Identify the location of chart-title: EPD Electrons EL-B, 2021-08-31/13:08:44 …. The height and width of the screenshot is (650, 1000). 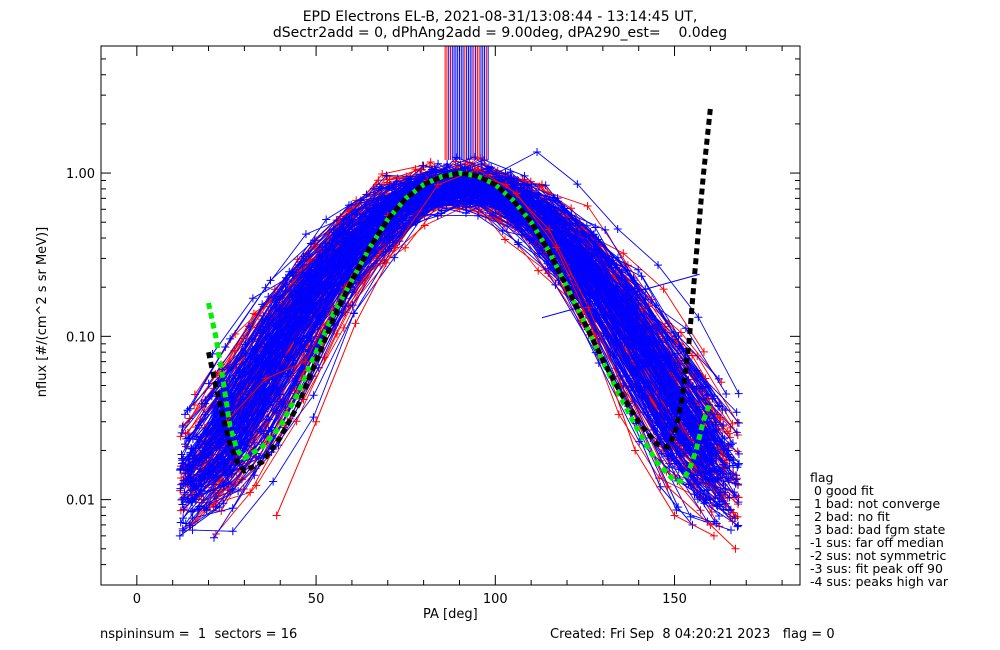
(500, 17).